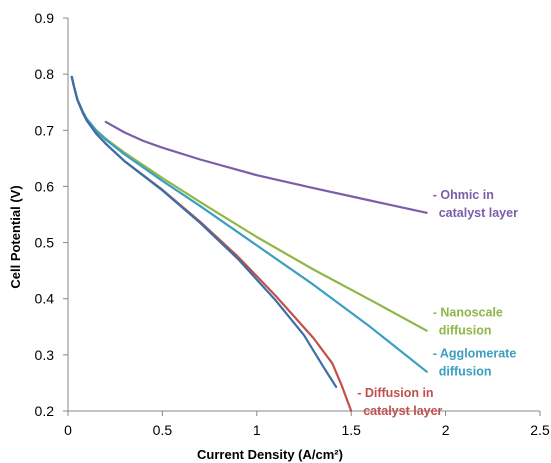 Image resolution: width=551 pixels, height=463 pixels. What do you see at coordinates (266, 167) in the screenshot?
I see `series-line-ohmic-in-catalyst-layer` at bounding box center [266, 167].